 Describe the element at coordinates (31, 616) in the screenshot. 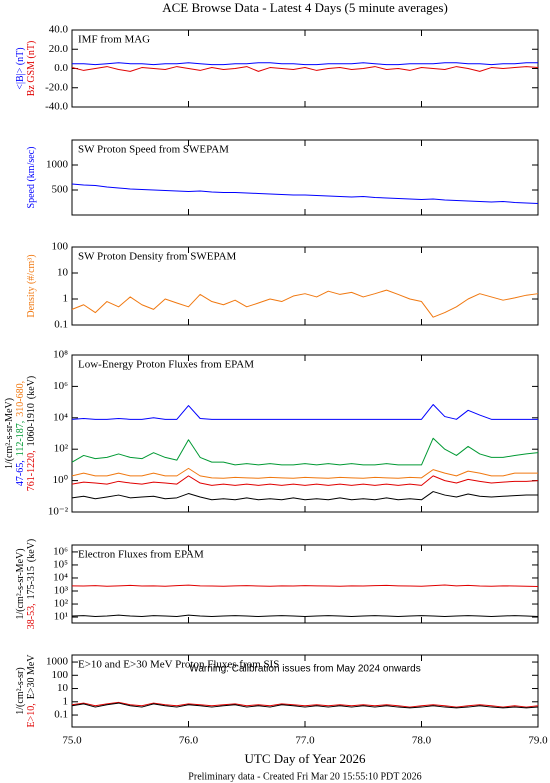

I see `y-axis-label-part: 38-53,` at that location.